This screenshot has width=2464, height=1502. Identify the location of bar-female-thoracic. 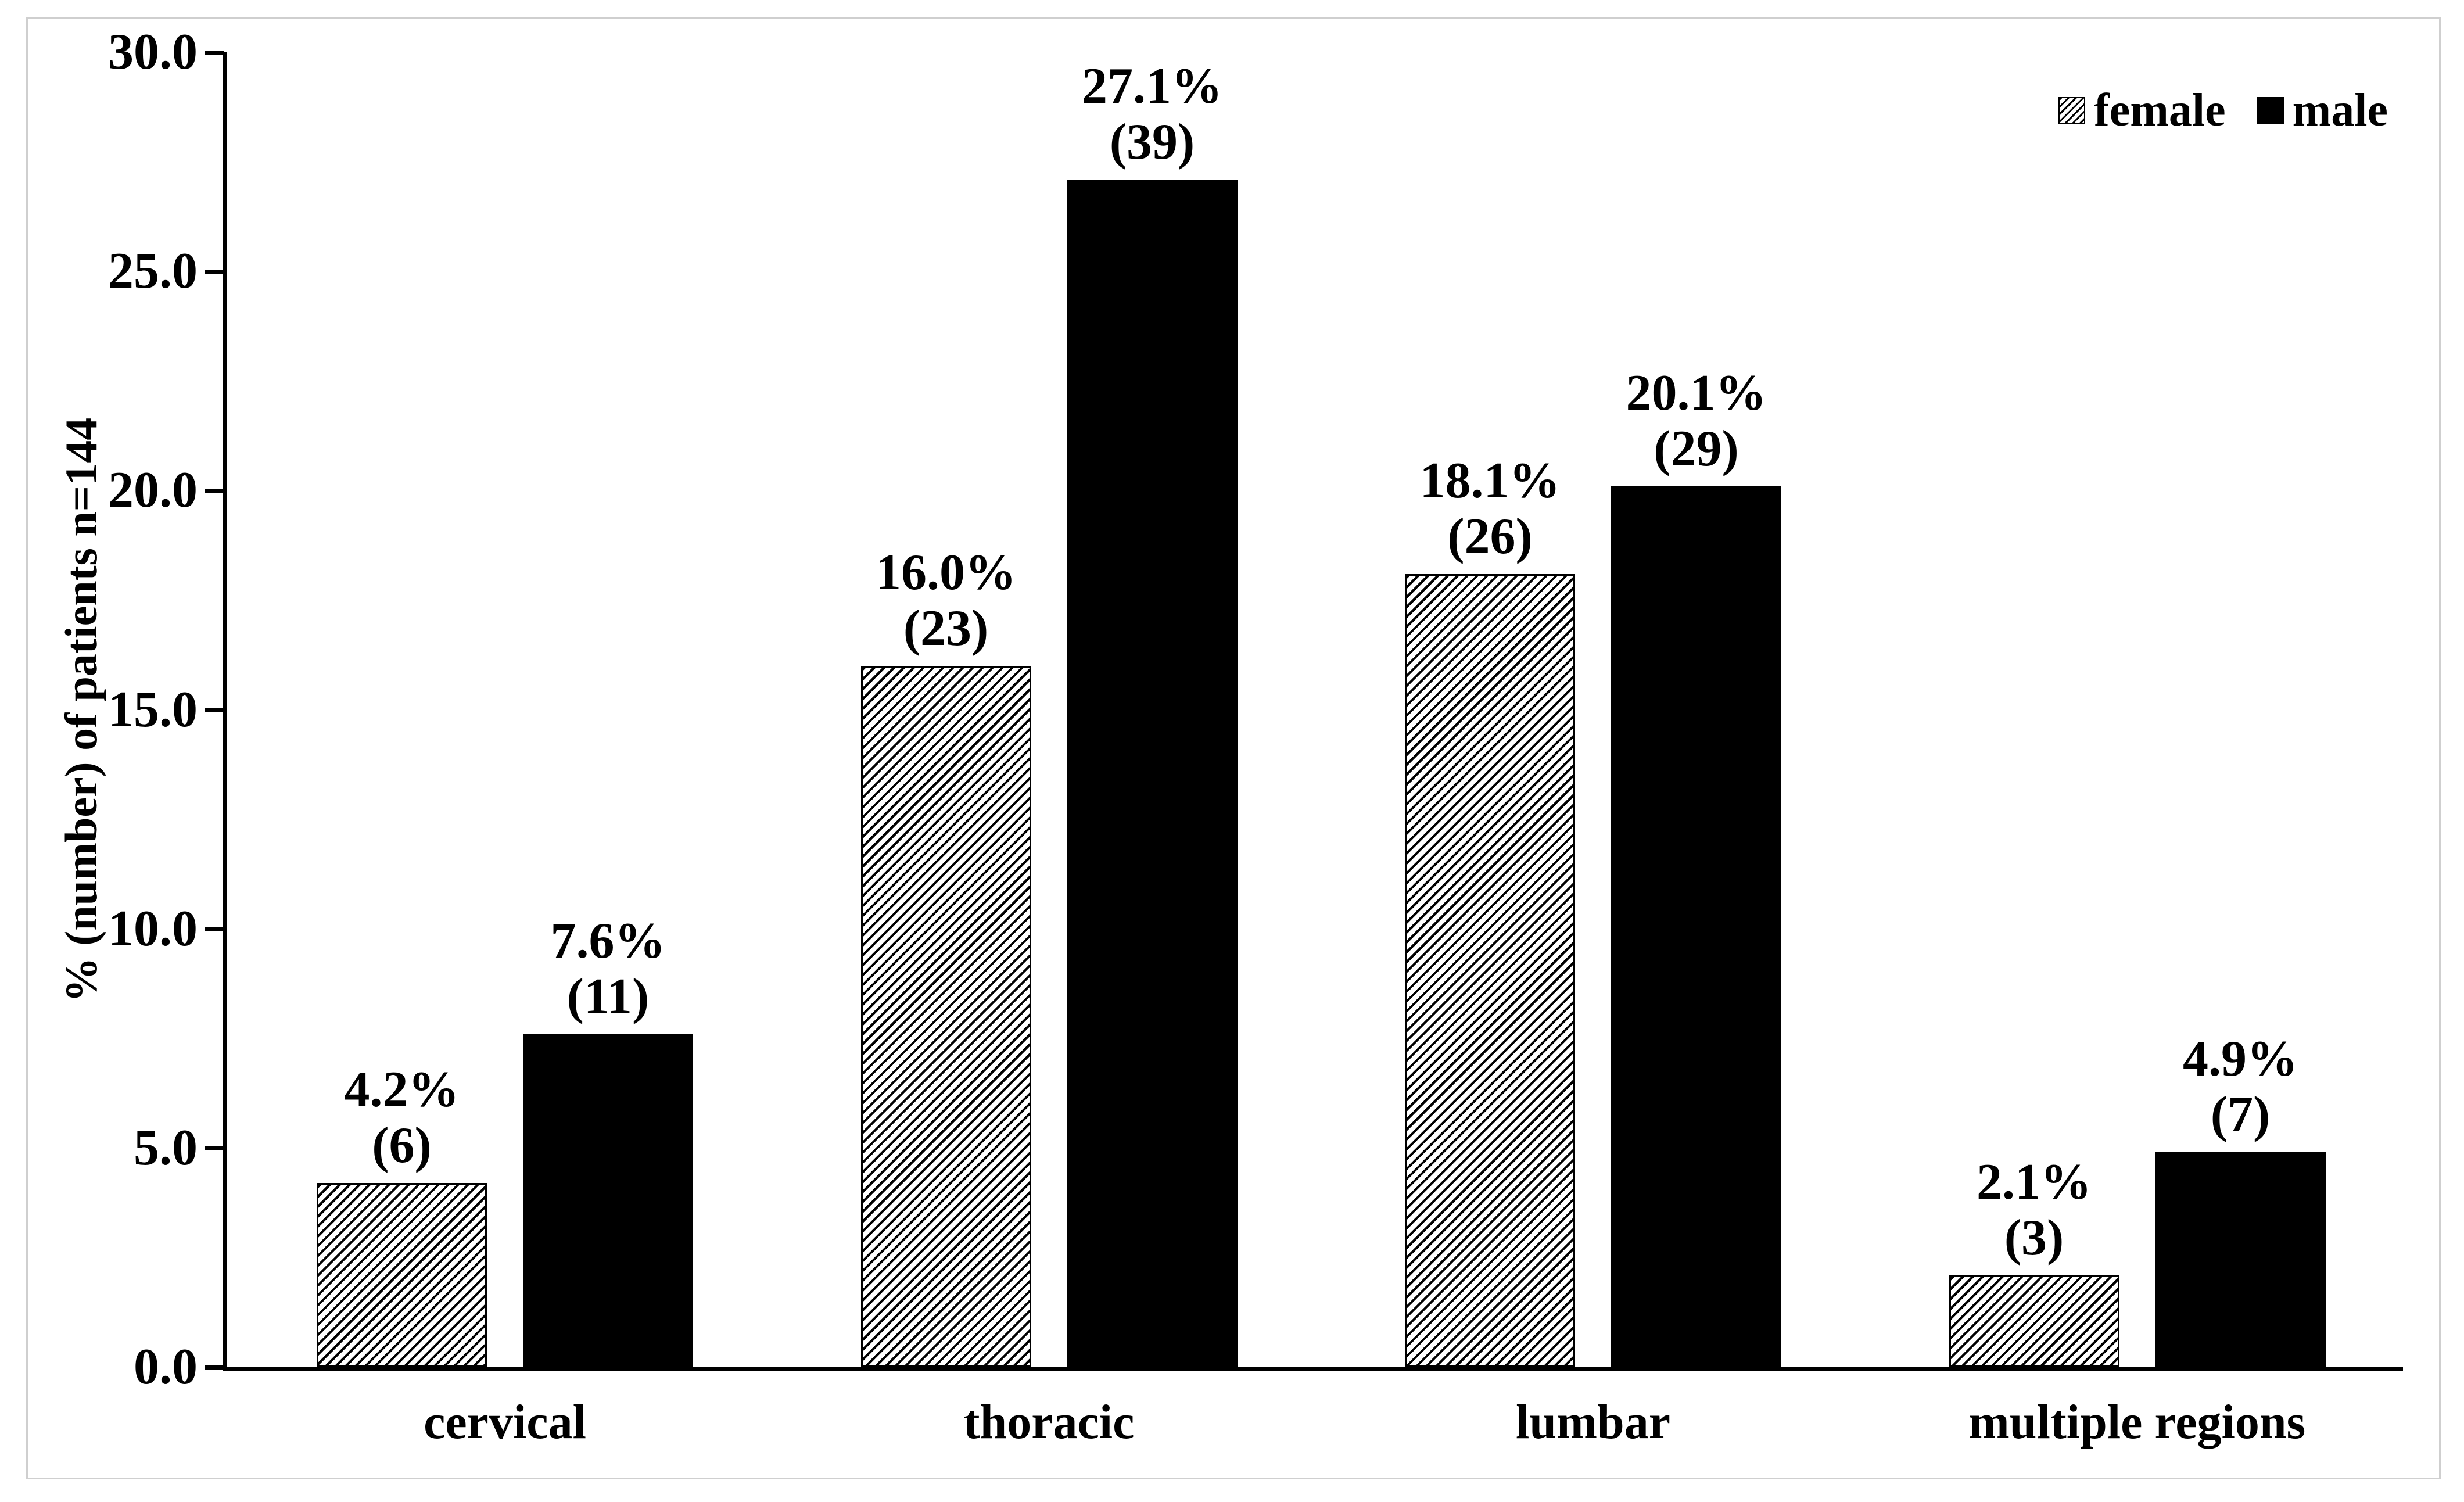
(945, 1016).